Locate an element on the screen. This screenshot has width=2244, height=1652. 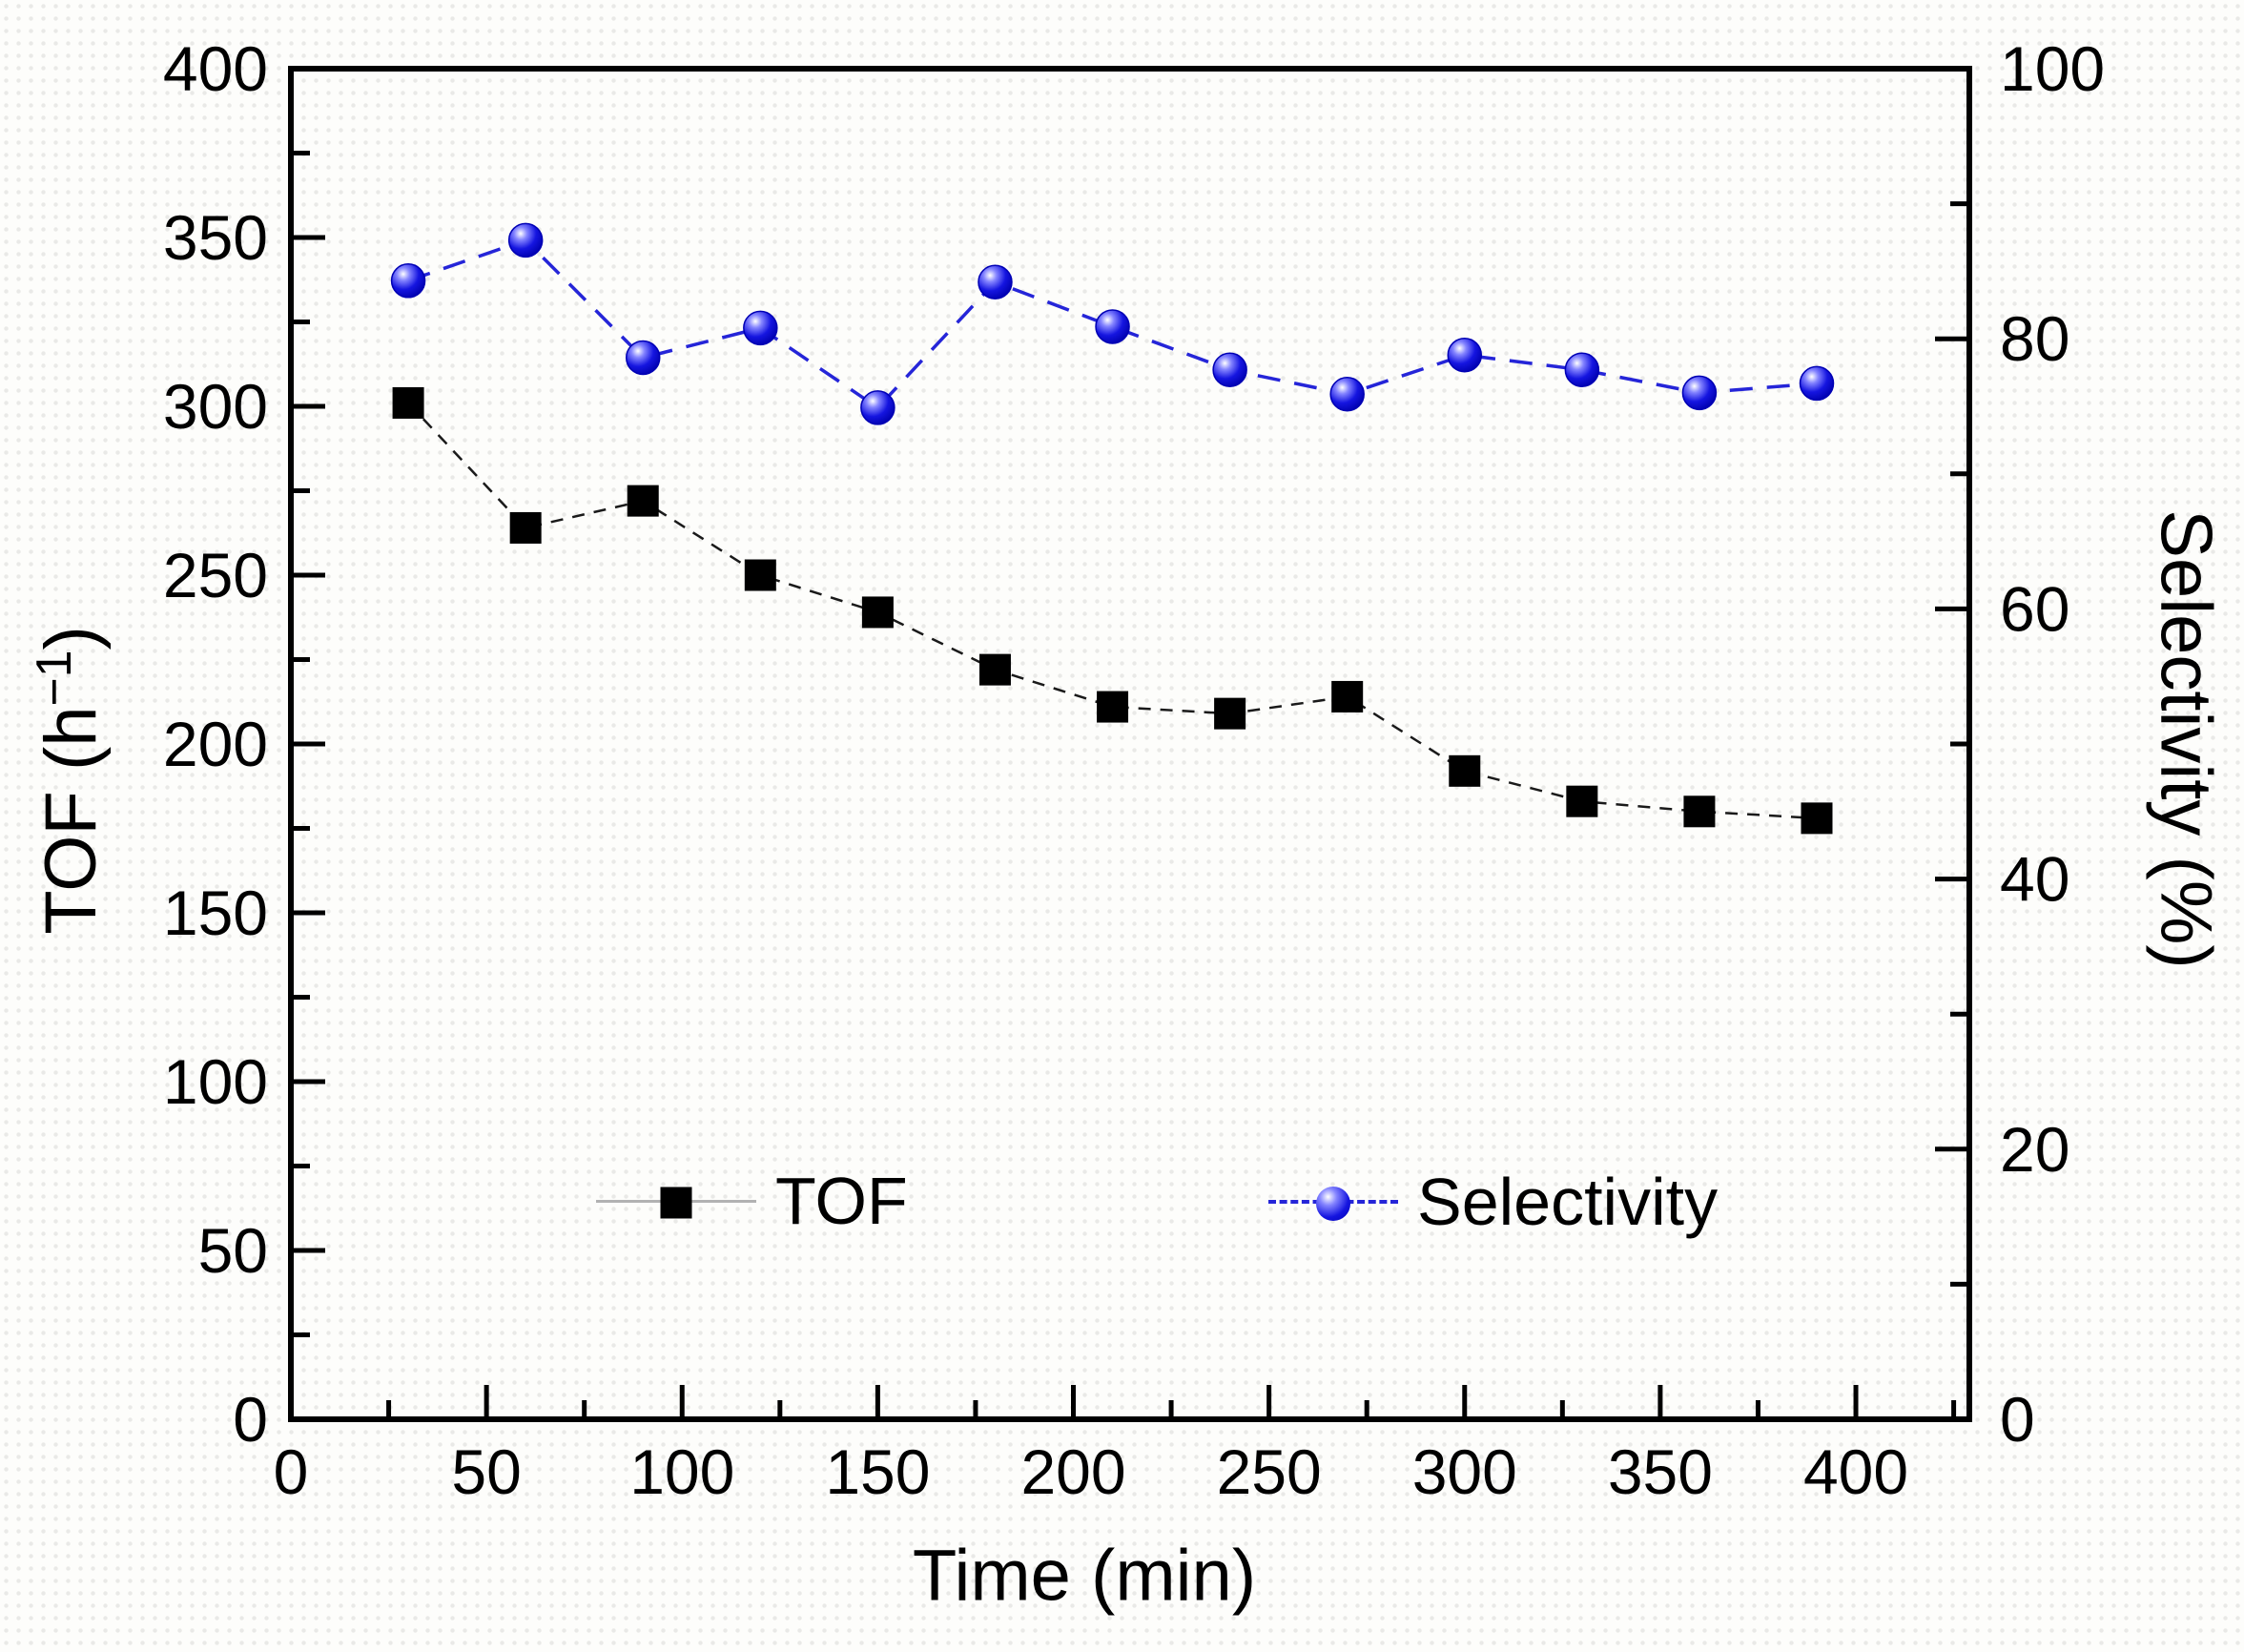
selectivity-sphere-icon is located at coordinates (1333, 1204).